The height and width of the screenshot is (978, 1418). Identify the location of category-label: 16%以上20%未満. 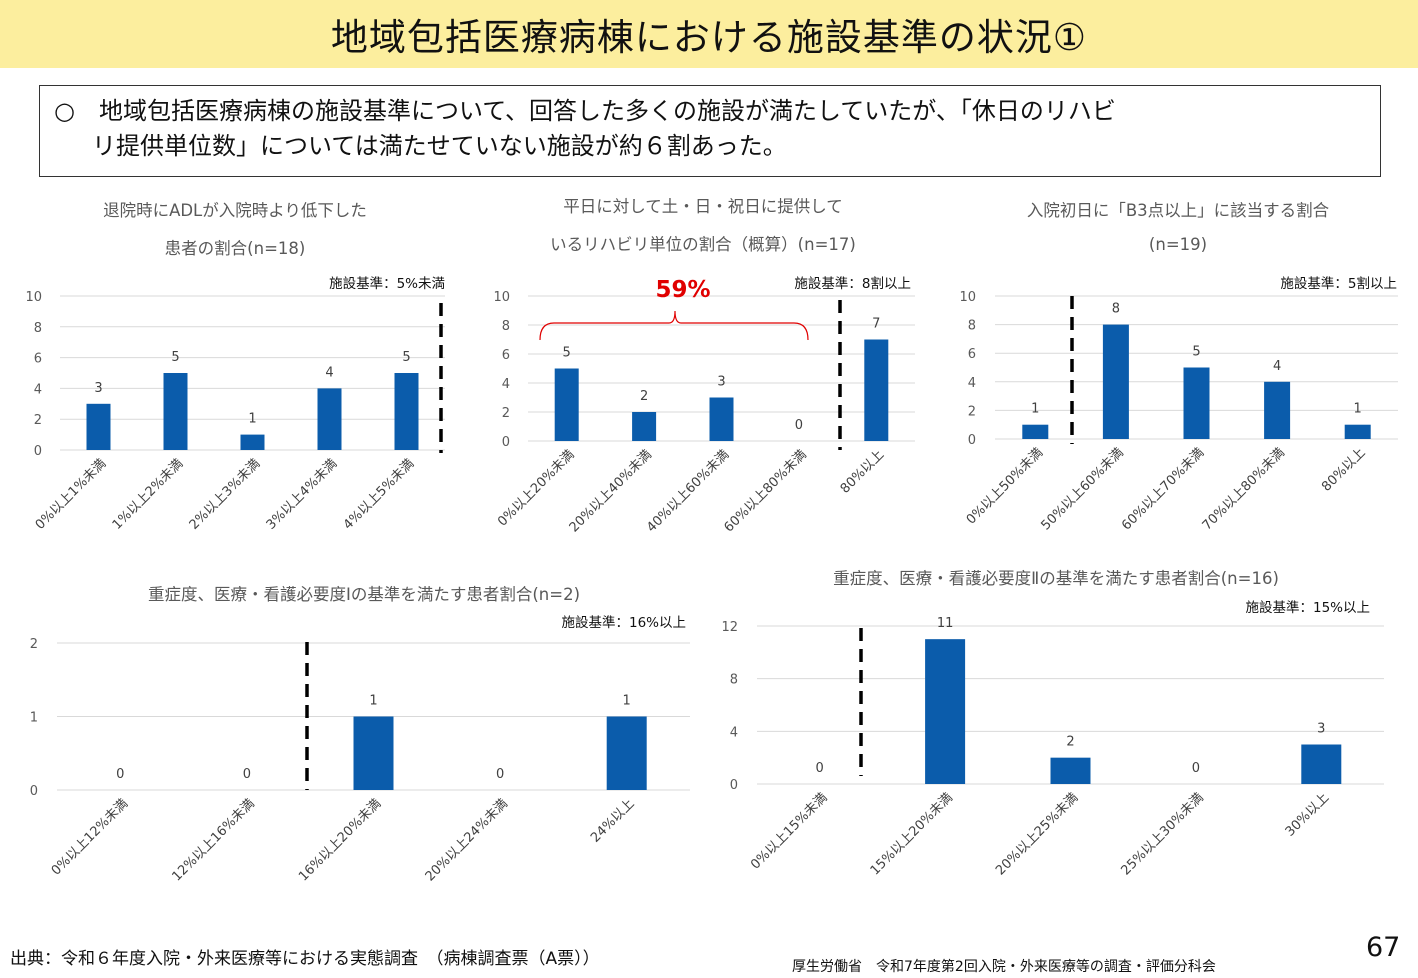
(340, 840).